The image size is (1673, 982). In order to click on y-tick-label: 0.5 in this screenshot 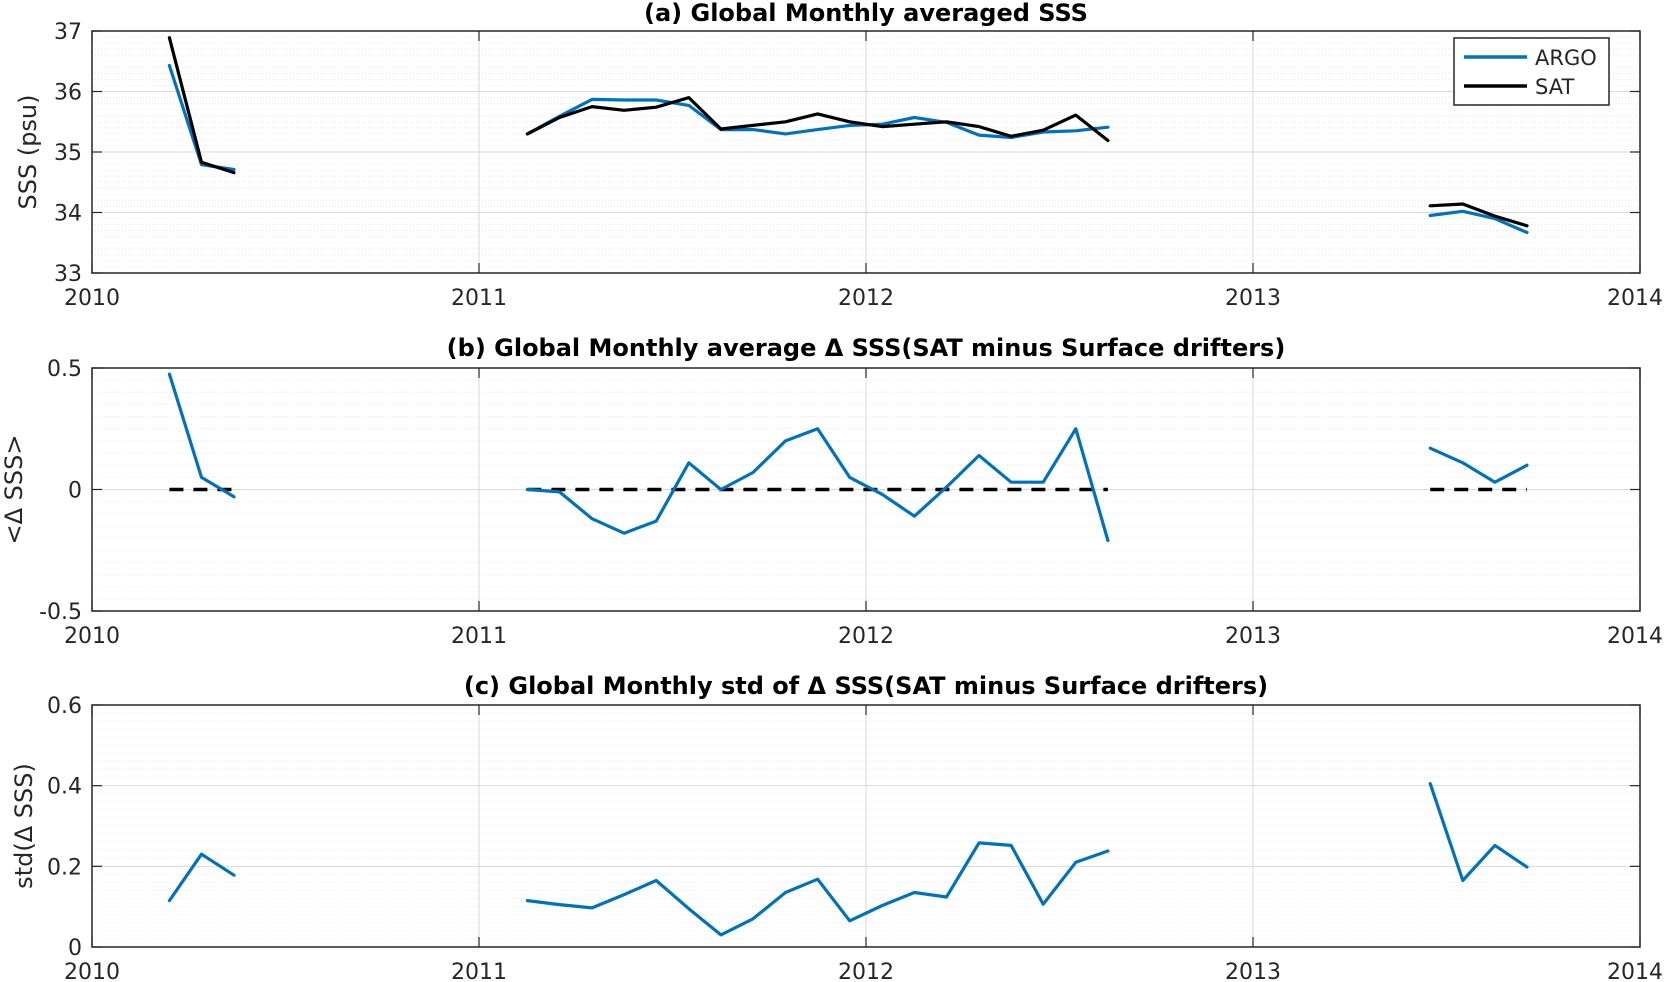, I will do `click(64, 369)`.